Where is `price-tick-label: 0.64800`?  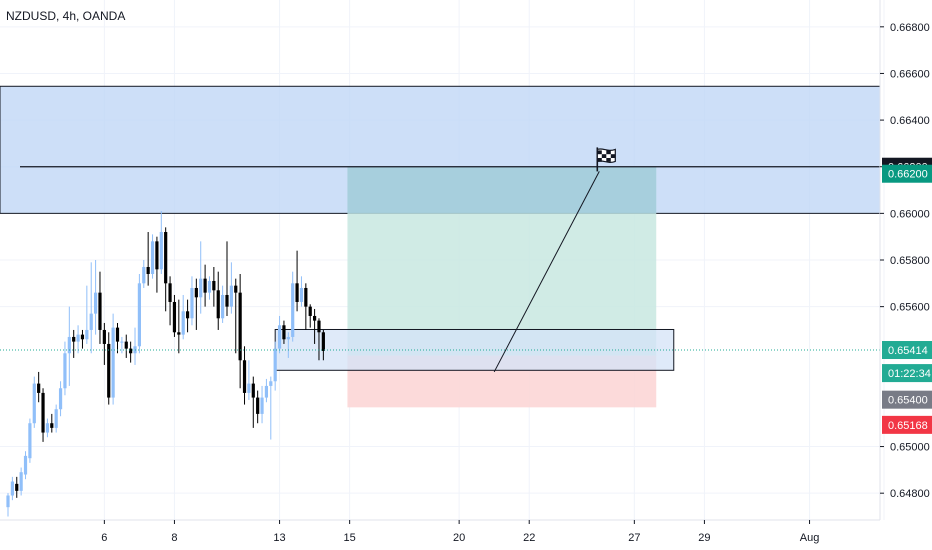
price-tick-label: 0.64800 is located at coordinates (910, 494).